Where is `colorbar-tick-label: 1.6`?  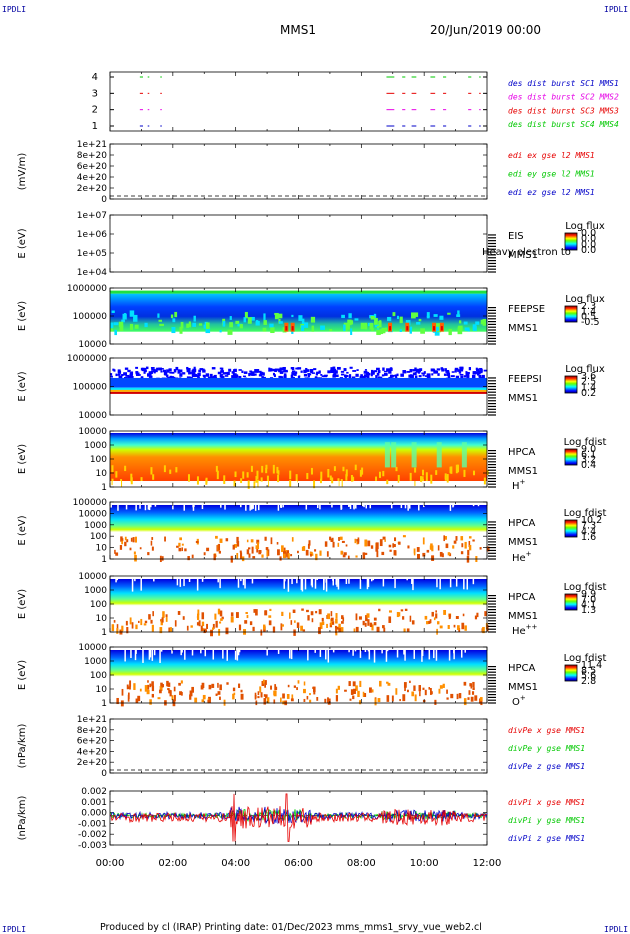 colorbar-tick-label: 1.6 is located at coordinates (588, 537).